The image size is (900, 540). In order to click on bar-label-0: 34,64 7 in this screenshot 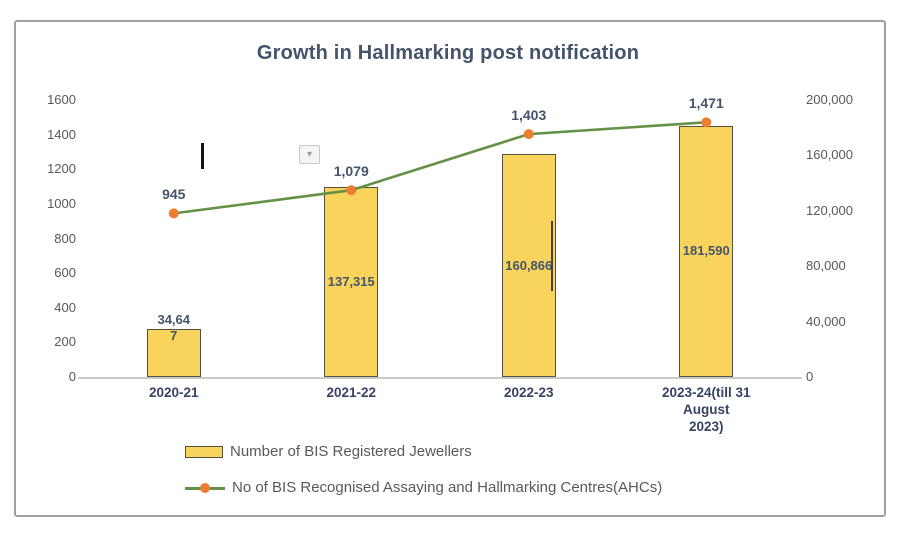, I will do `click(174, 327)`.